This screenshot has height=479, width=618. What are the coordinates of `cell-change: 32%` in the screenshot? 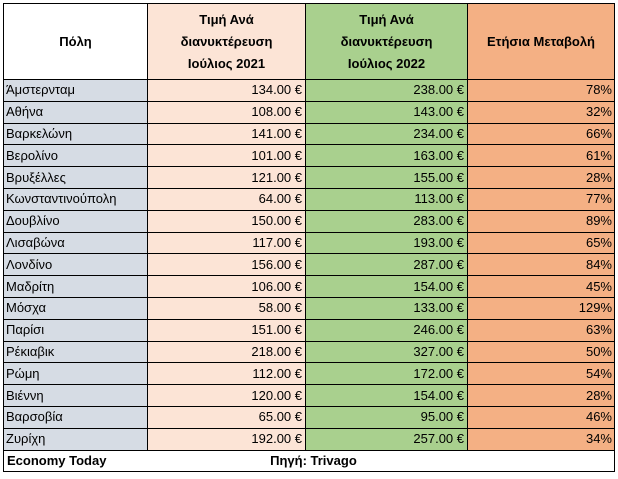 It's located at (541, 112).